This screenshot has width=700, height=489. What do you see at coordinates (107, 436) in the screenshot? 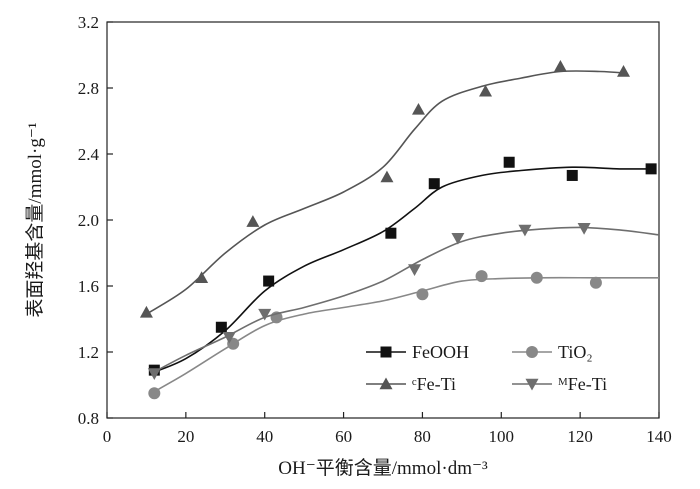
I see `x-tick-label: 0` at bounding box center [107, 436].